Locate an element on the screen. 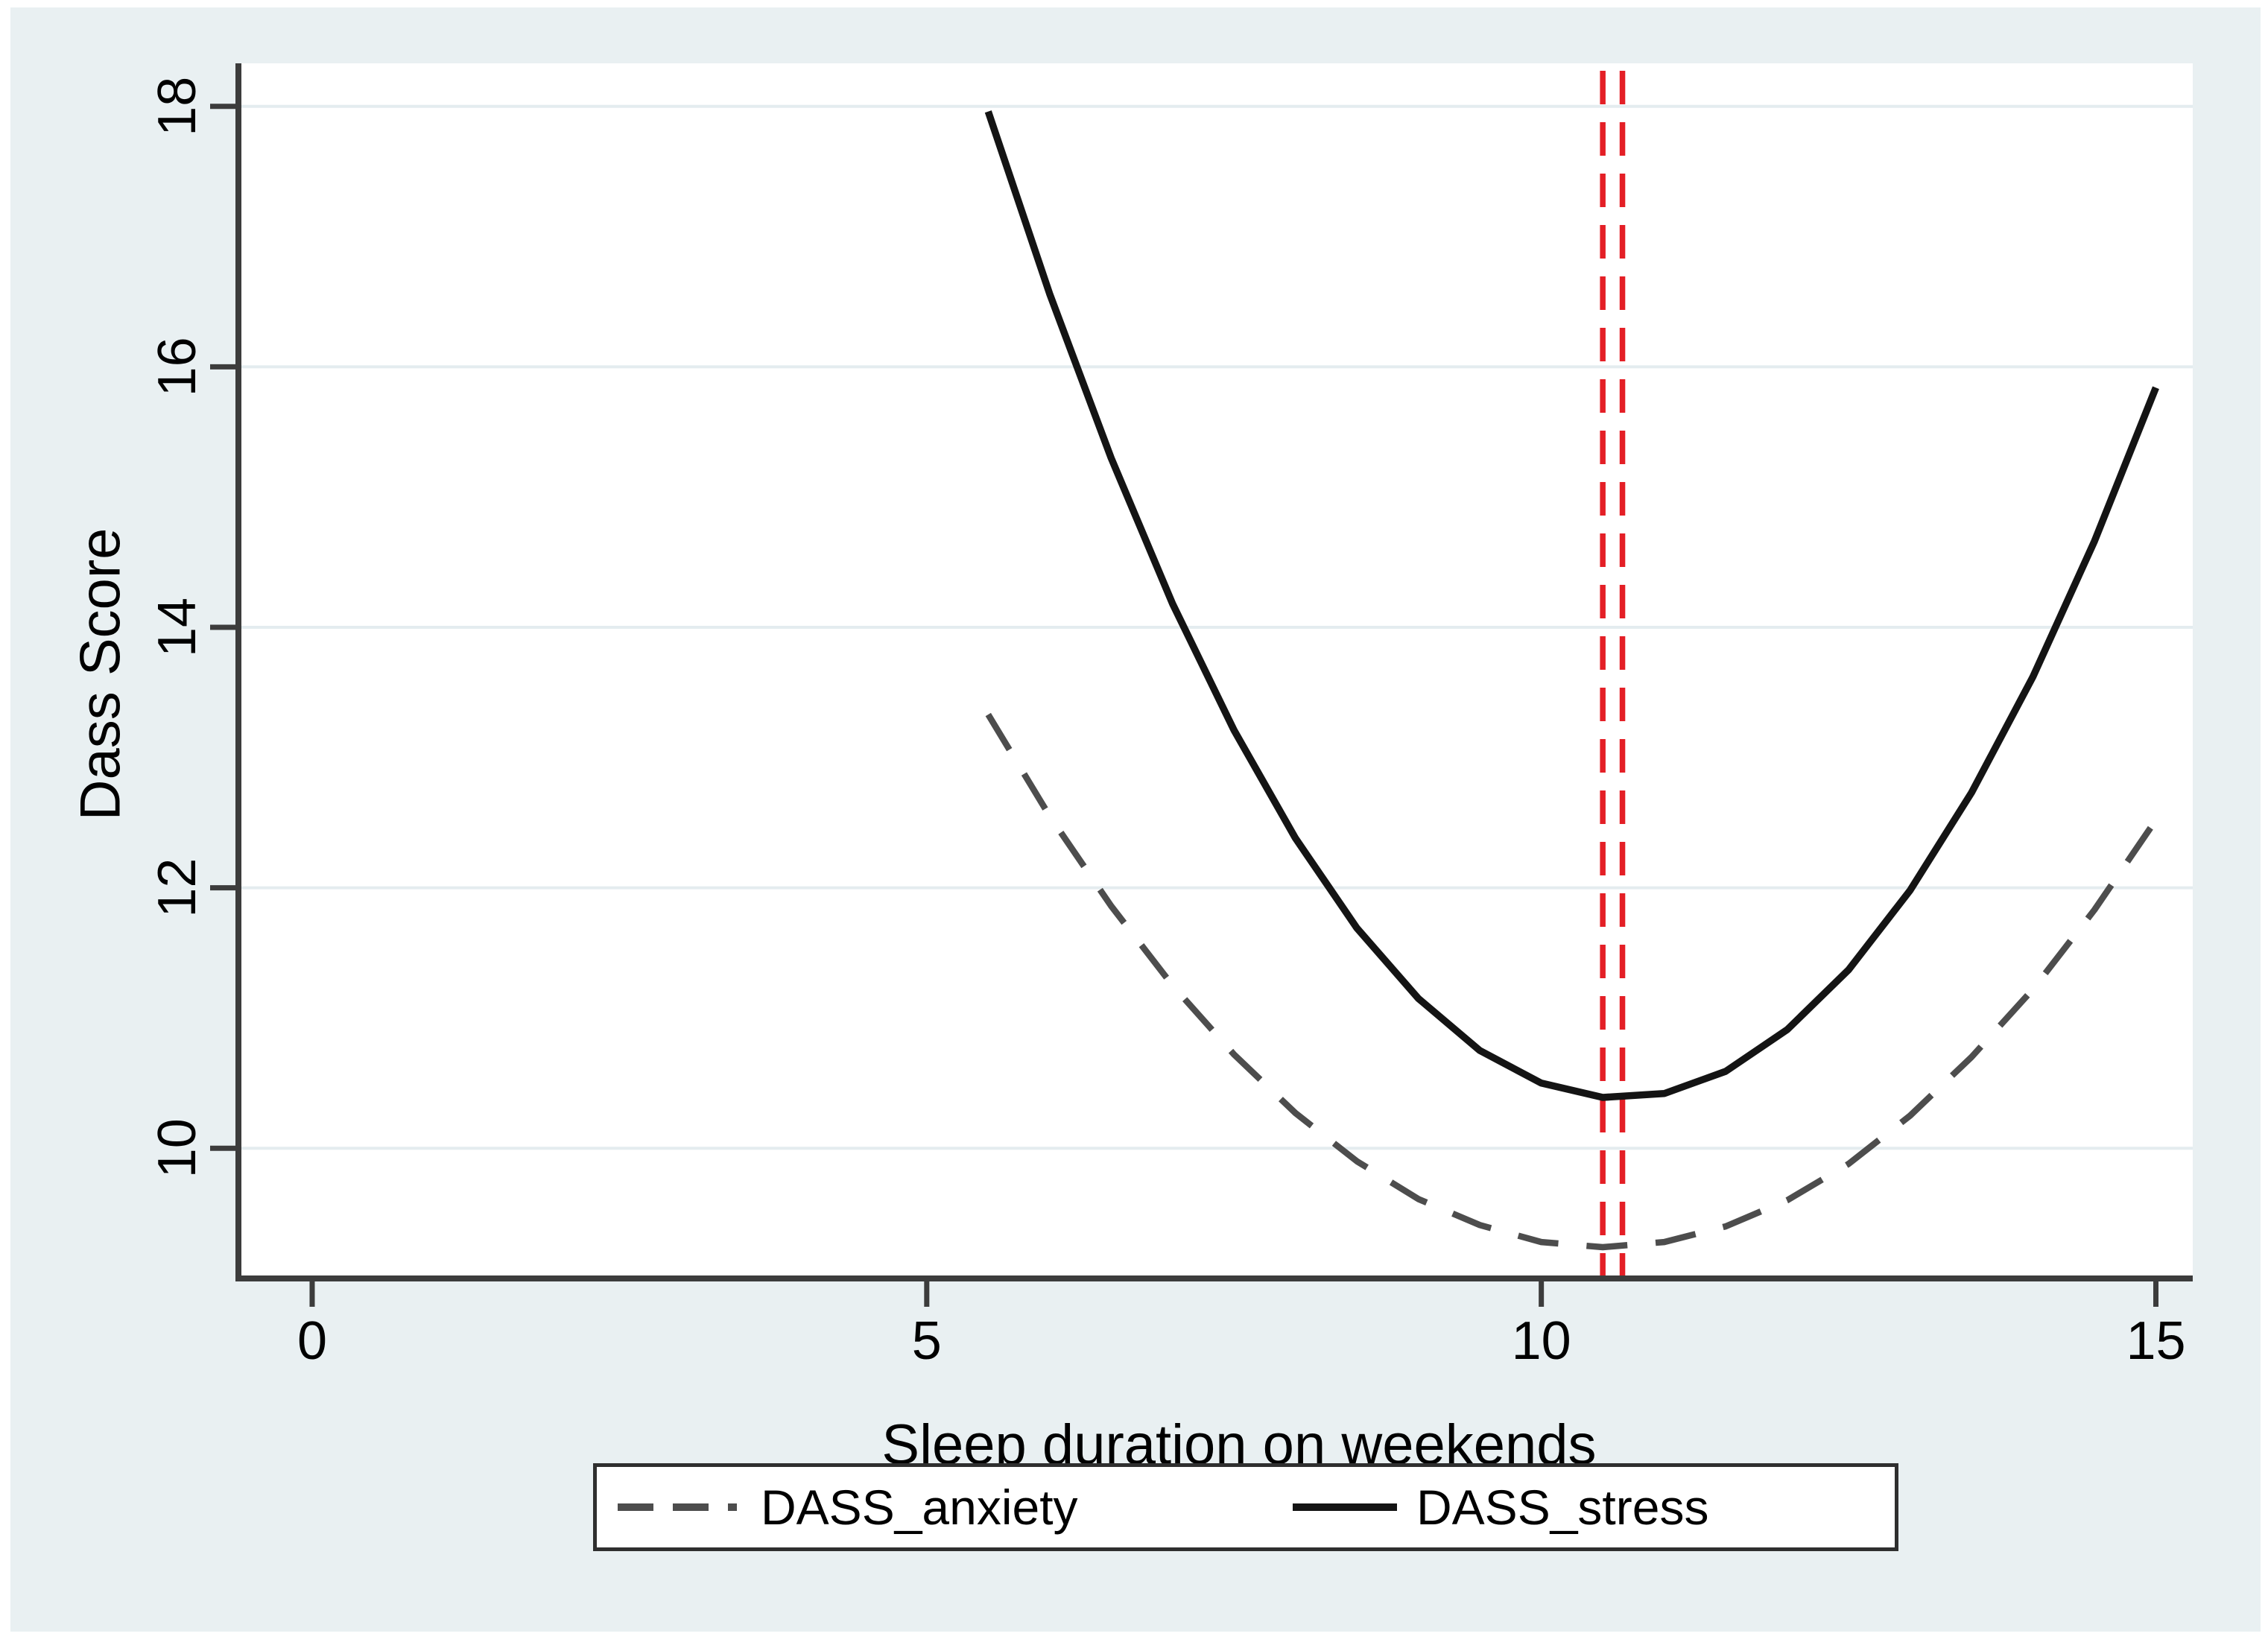  legend: DASS_anxiety DASS_stress is located at coordinates (1246, 1507).